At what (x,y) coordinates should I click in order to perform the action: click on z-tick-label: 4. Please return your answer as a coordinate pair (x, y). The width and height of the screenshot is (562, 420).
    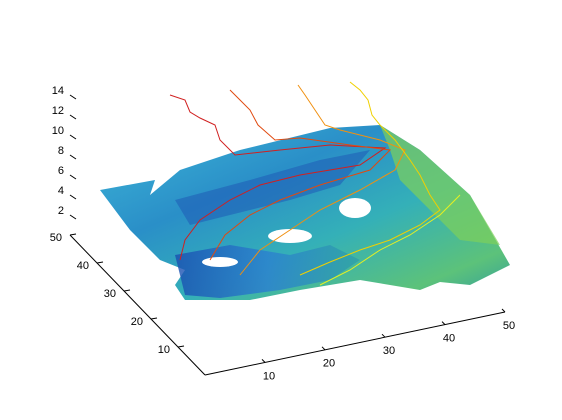
    Looking at the image, I should click on (61, 191).